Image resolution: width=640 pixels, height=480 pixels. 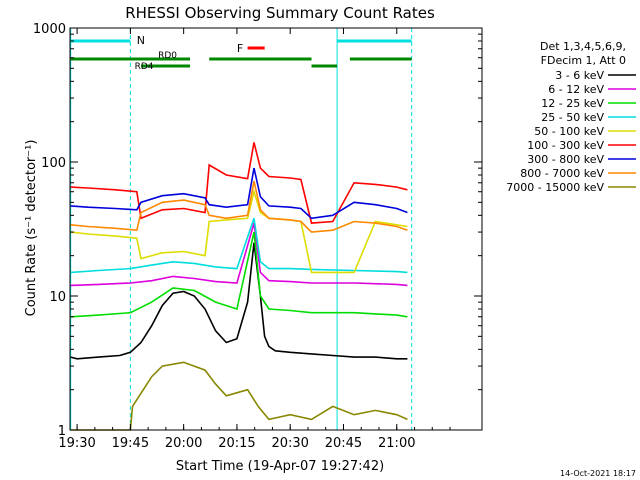 I want to click on rd4-label: RD4, so click(x=144, y=67).